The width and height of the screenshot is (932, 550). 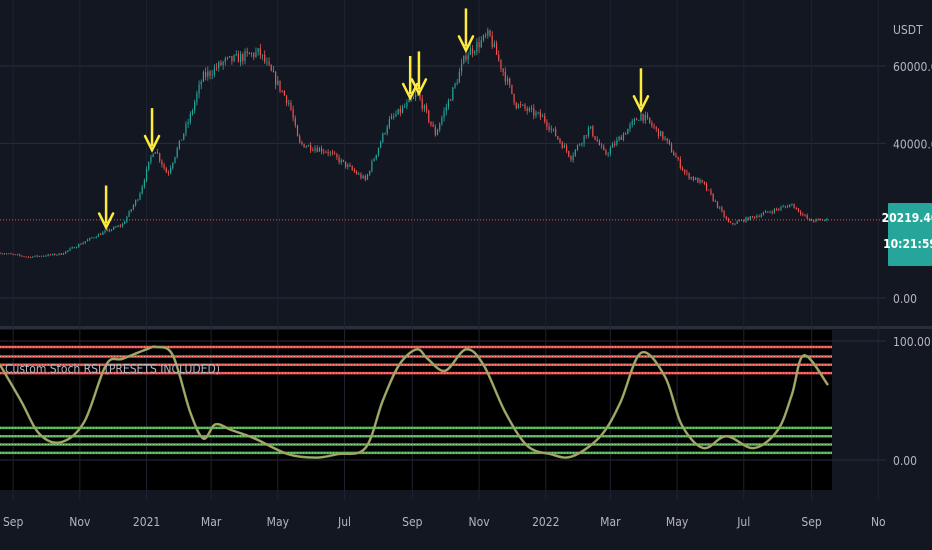 I want to click on arrow-head, so click(x=466, y=44).